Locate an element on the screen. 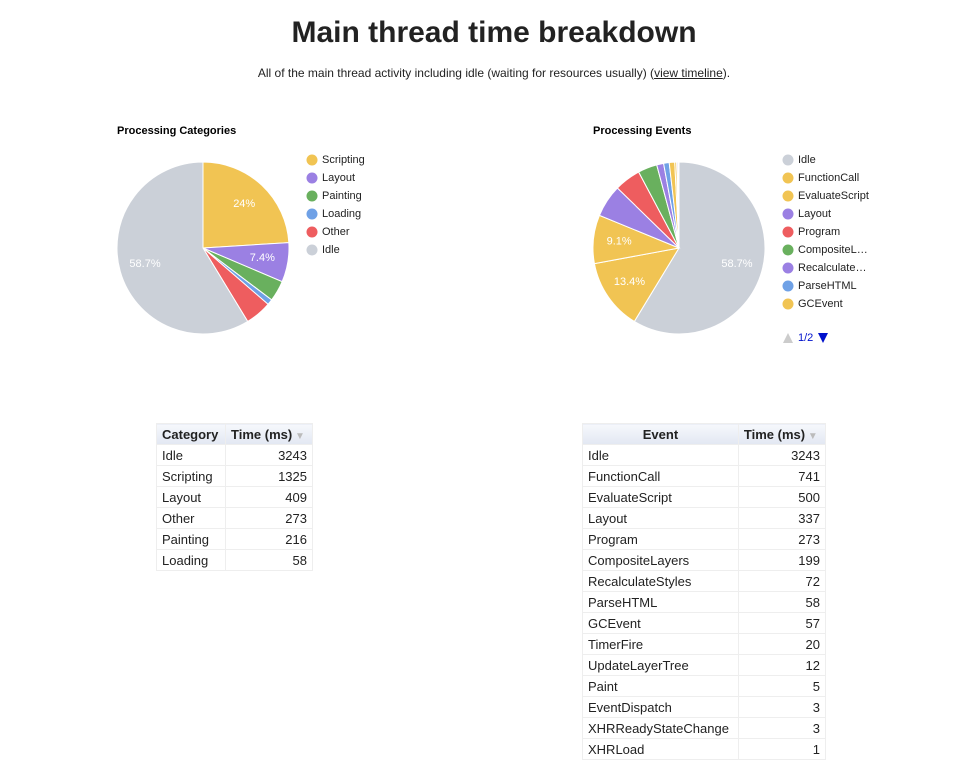  table-row: RecalculateStyles 72 is located at coordinates (704, 581).